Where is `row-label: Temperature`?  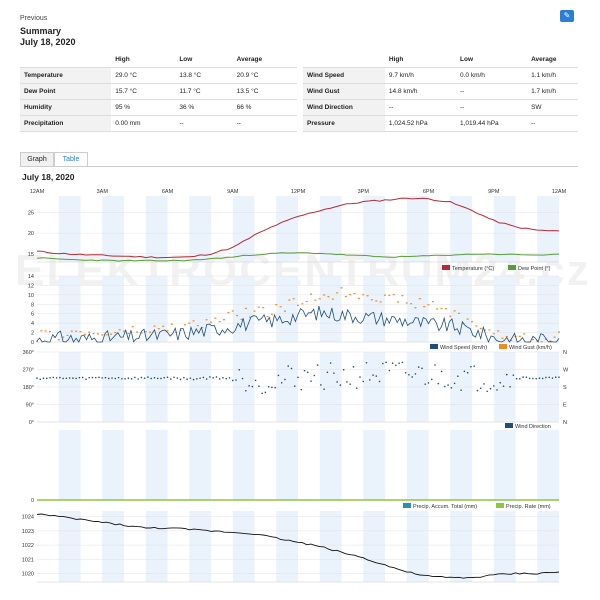 row-label: Temperature is located at coordinates (66, 75).